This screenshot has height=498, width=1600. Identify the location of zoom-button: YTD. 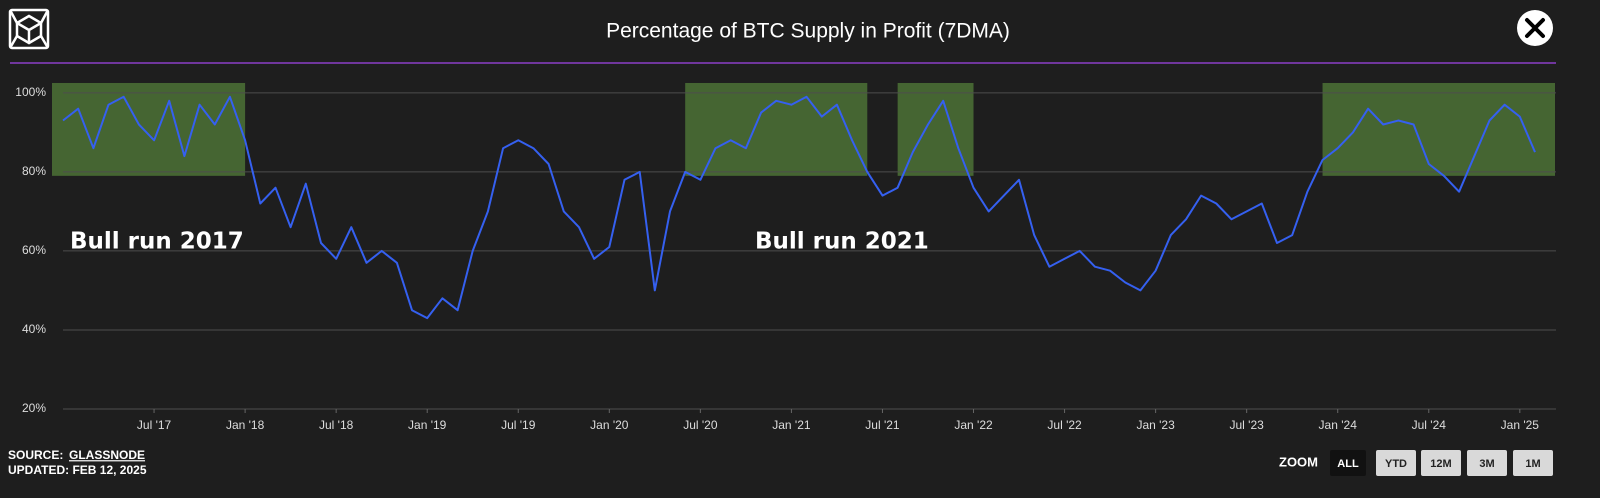
(1396, 463).